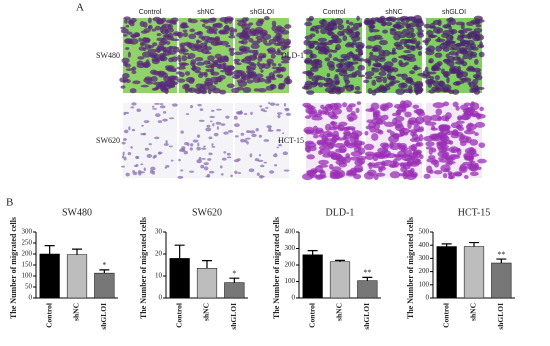 This screenshot has height=346, width=550. I want to click on y-tick-label: 400, so click(424, 245).